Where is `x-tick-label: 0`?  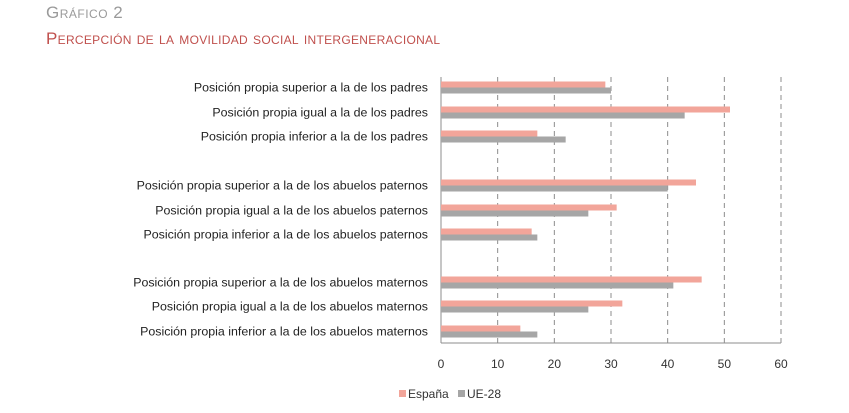 x-tick-label: 0 is located at coordinates (441, 364).